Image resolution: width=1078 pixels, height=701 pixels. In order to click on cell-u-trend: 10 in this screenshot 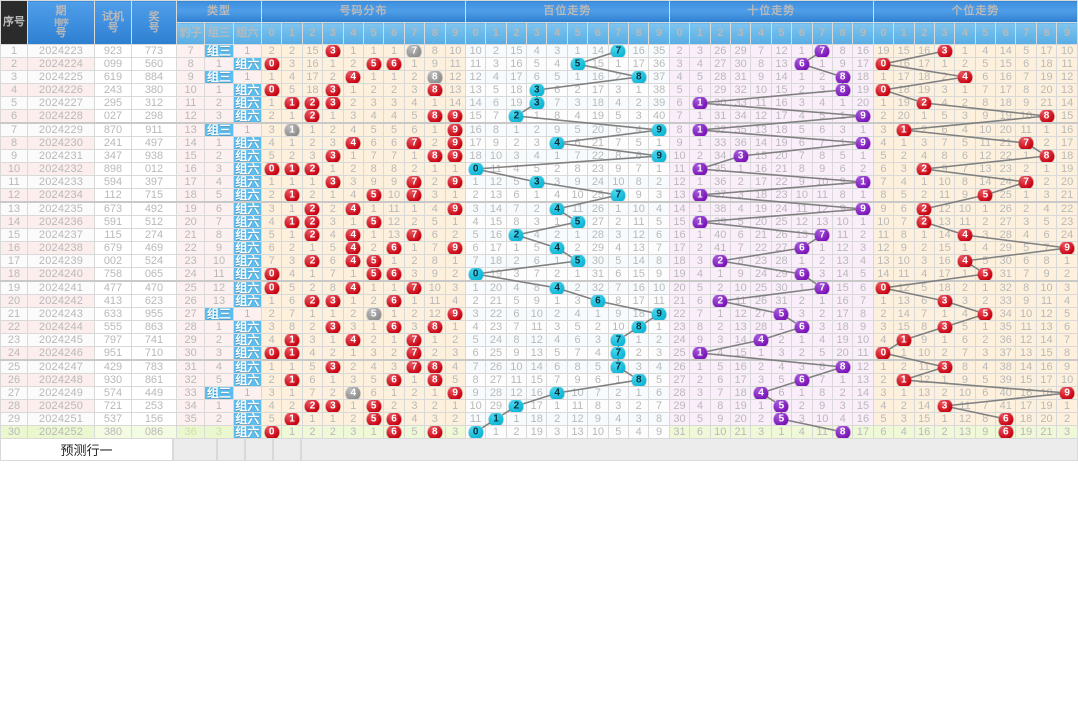, I will do `click(944, 182)`.